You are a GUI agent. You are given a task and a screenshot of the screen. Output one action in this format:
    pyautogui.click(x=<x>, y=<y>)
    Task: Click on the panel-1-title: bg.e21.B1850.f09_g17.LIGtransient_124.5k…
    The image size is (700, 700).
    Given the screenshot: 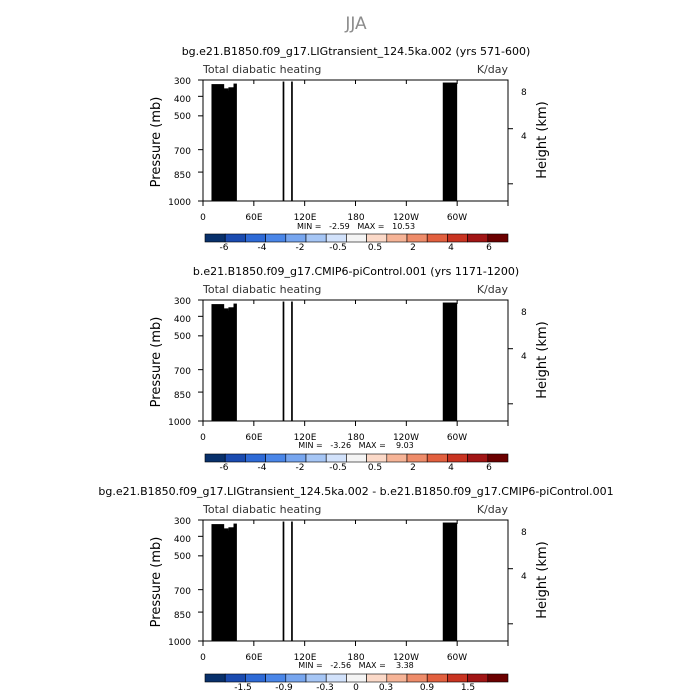 What is the action you would take?
    pyautogui.click(x=356, y=51)
    